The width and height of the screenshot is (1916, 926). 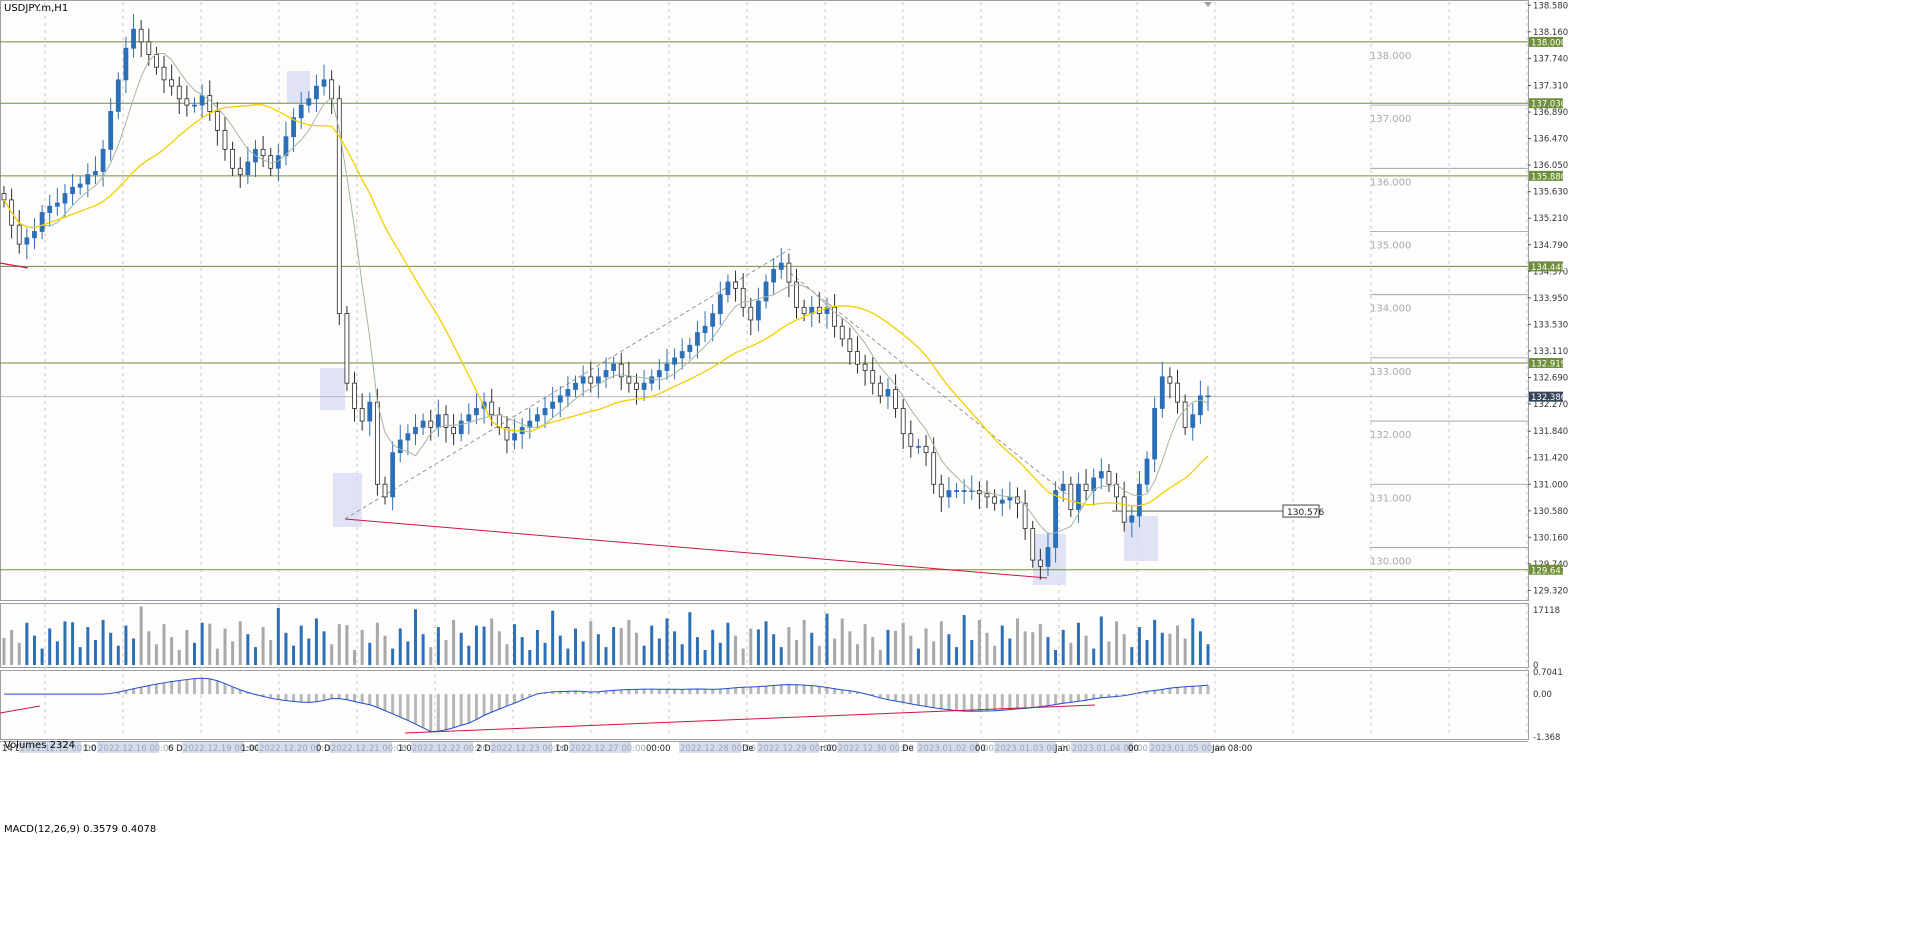 I want to click on x-tick-label: 2023.01.02 00:00, so click(x=956, y=749).